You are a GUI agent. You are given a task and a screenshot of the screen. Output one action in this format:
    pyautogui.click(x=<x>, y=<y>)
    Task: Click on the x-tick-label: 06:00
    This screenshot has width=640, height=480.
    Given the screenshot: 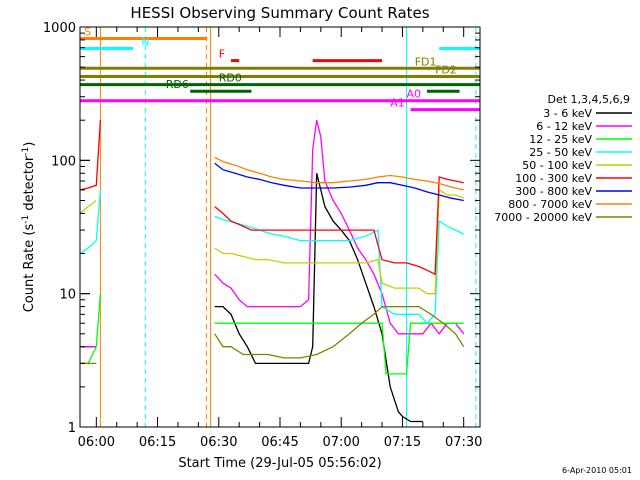 What is the action you would take?
    pyautogui.click(x=96, y=442)
    